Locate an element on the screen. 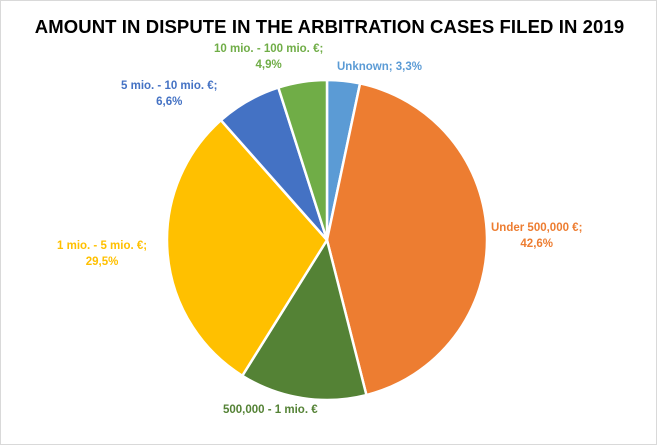 The height and width of the screenshot is (446, 657). label-500k-1m: 500,000 - 1 mio. € is located at coordinates (270, 410).